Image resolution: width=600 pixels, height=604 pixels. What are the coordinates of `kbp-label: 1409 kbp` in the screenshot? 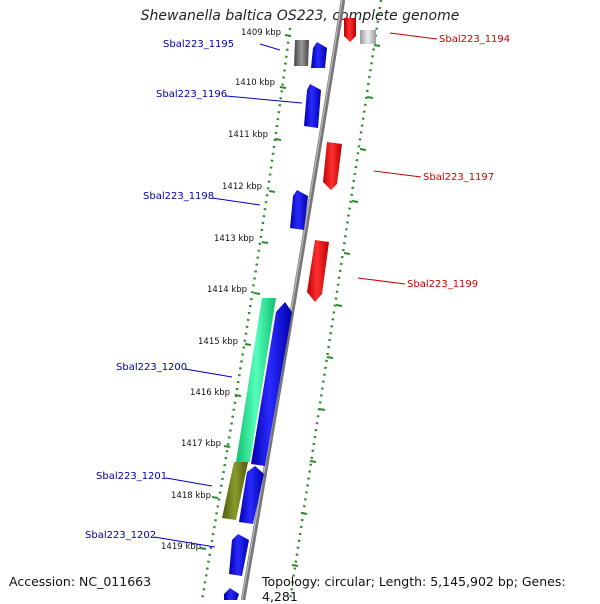 It's located at (261, 33).